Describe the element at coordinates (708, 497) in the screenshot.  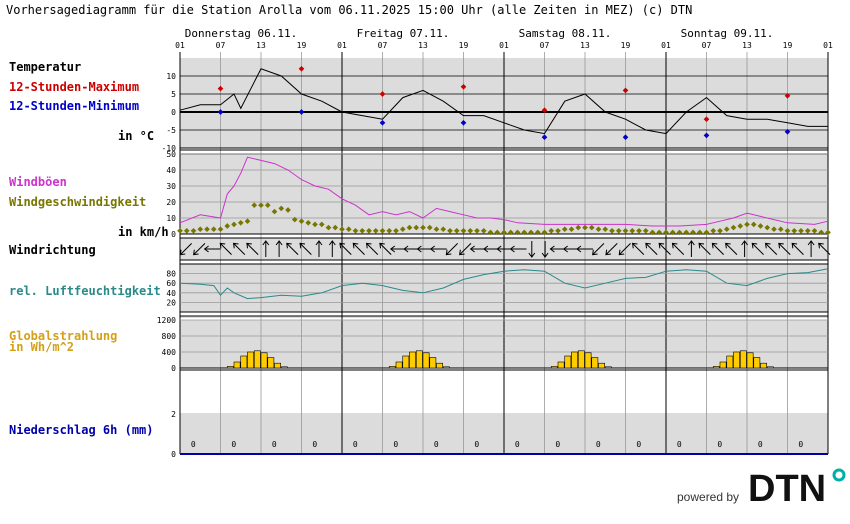
I see `powered-by-text: powered by` at that location.